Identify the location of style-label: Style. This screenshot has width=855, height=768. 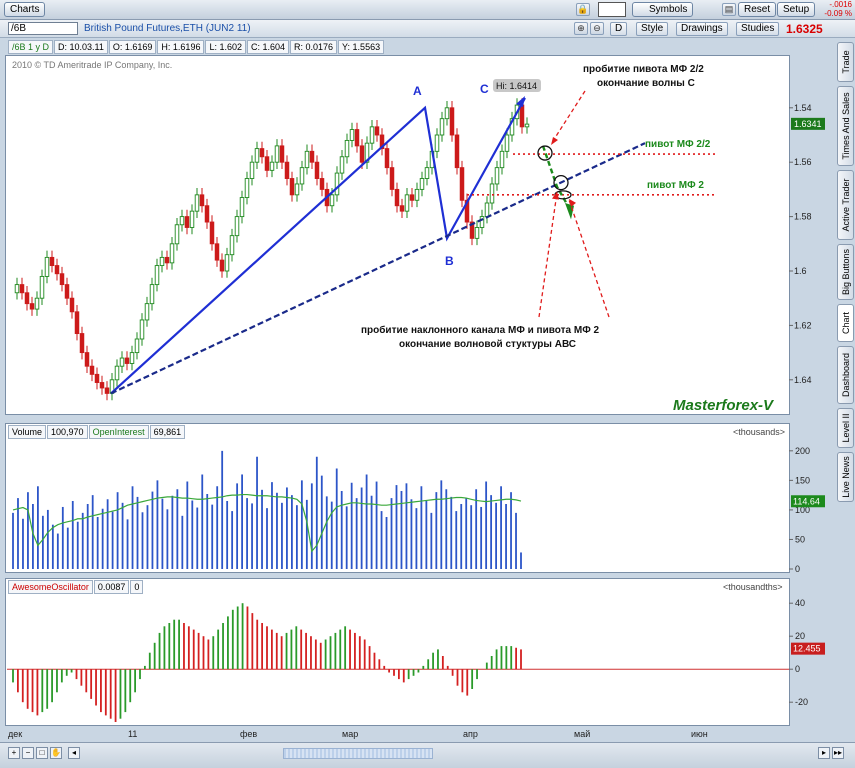
(652, 28).